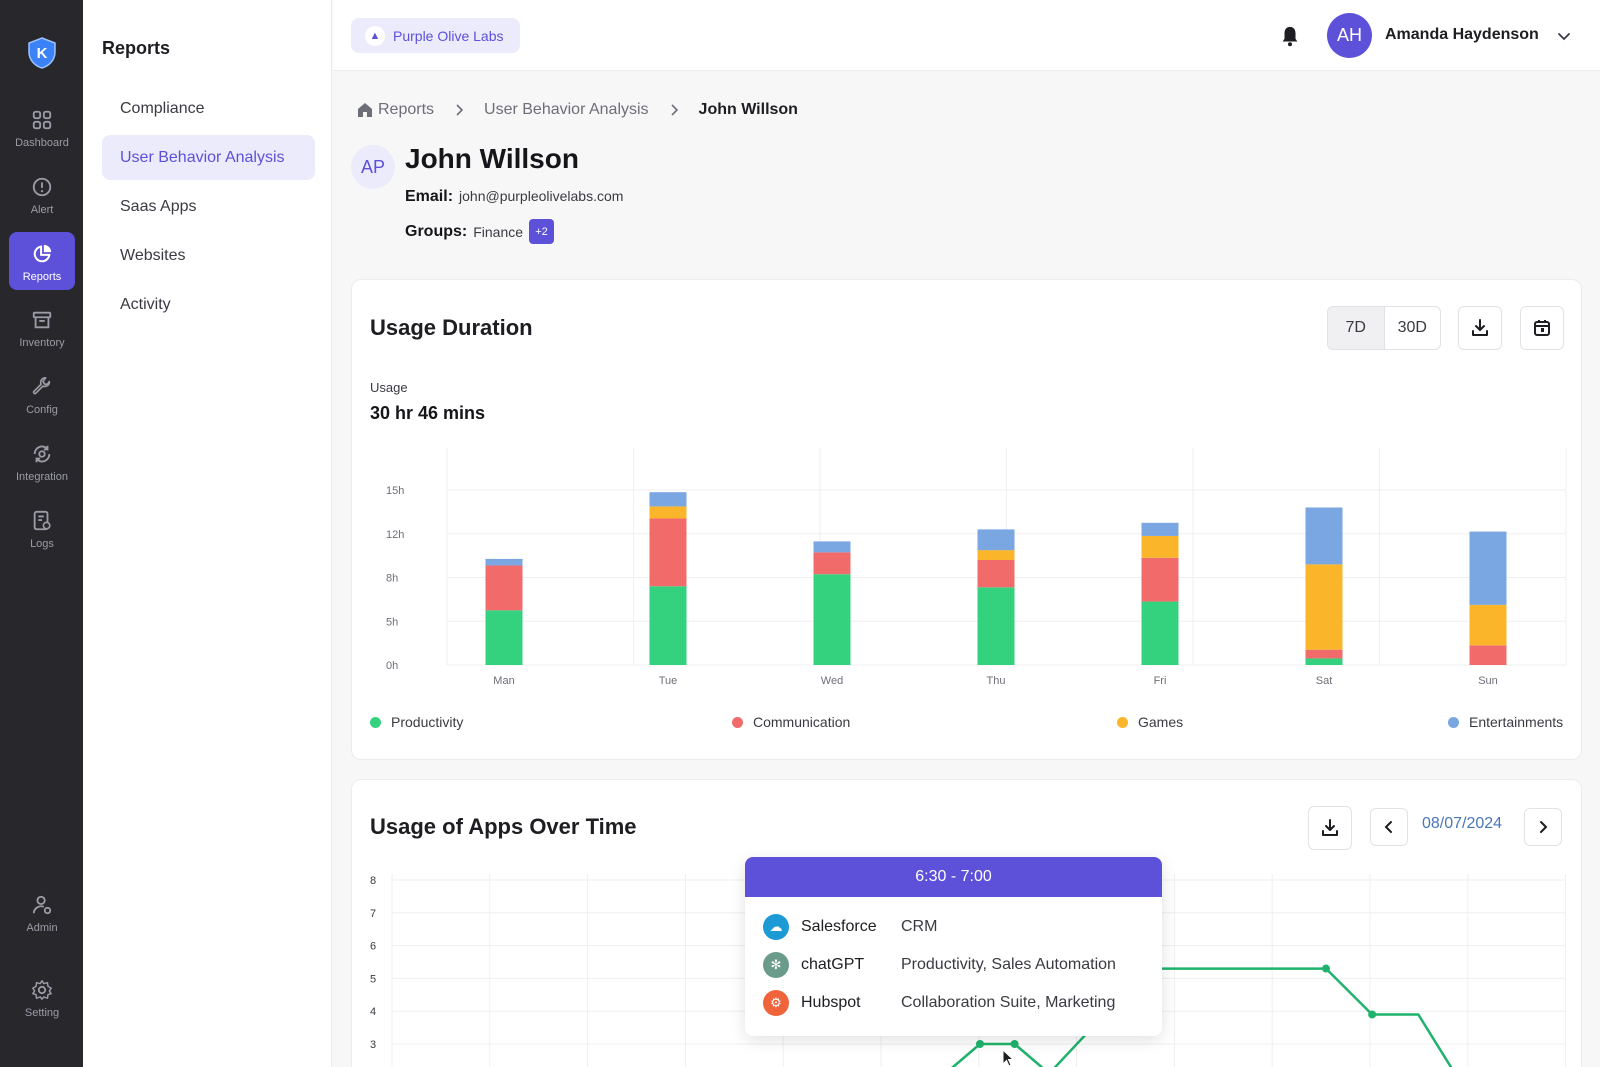 The height and width of the screenshot is (1067, 1600). I want to click on archive-icon, so click(42, 320).